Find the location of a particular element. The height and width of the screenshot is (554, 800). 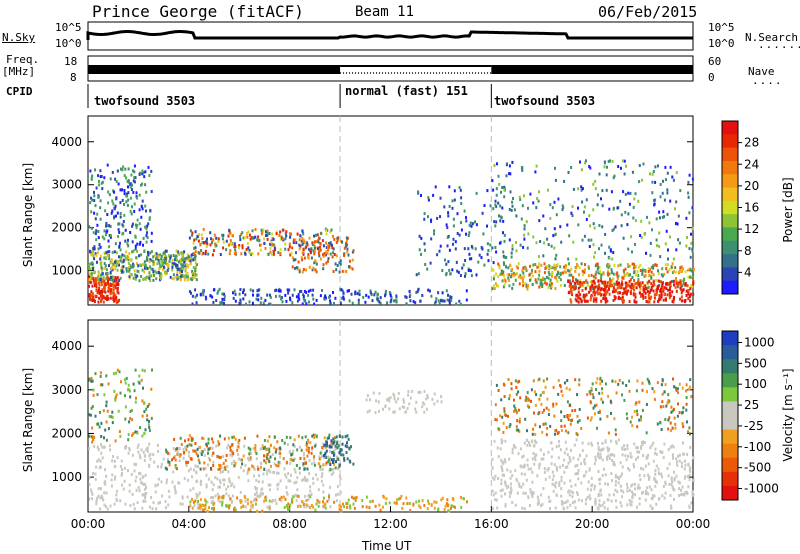

nsky-tick-bottom: 10^0 is located at coordinates (68, 43).